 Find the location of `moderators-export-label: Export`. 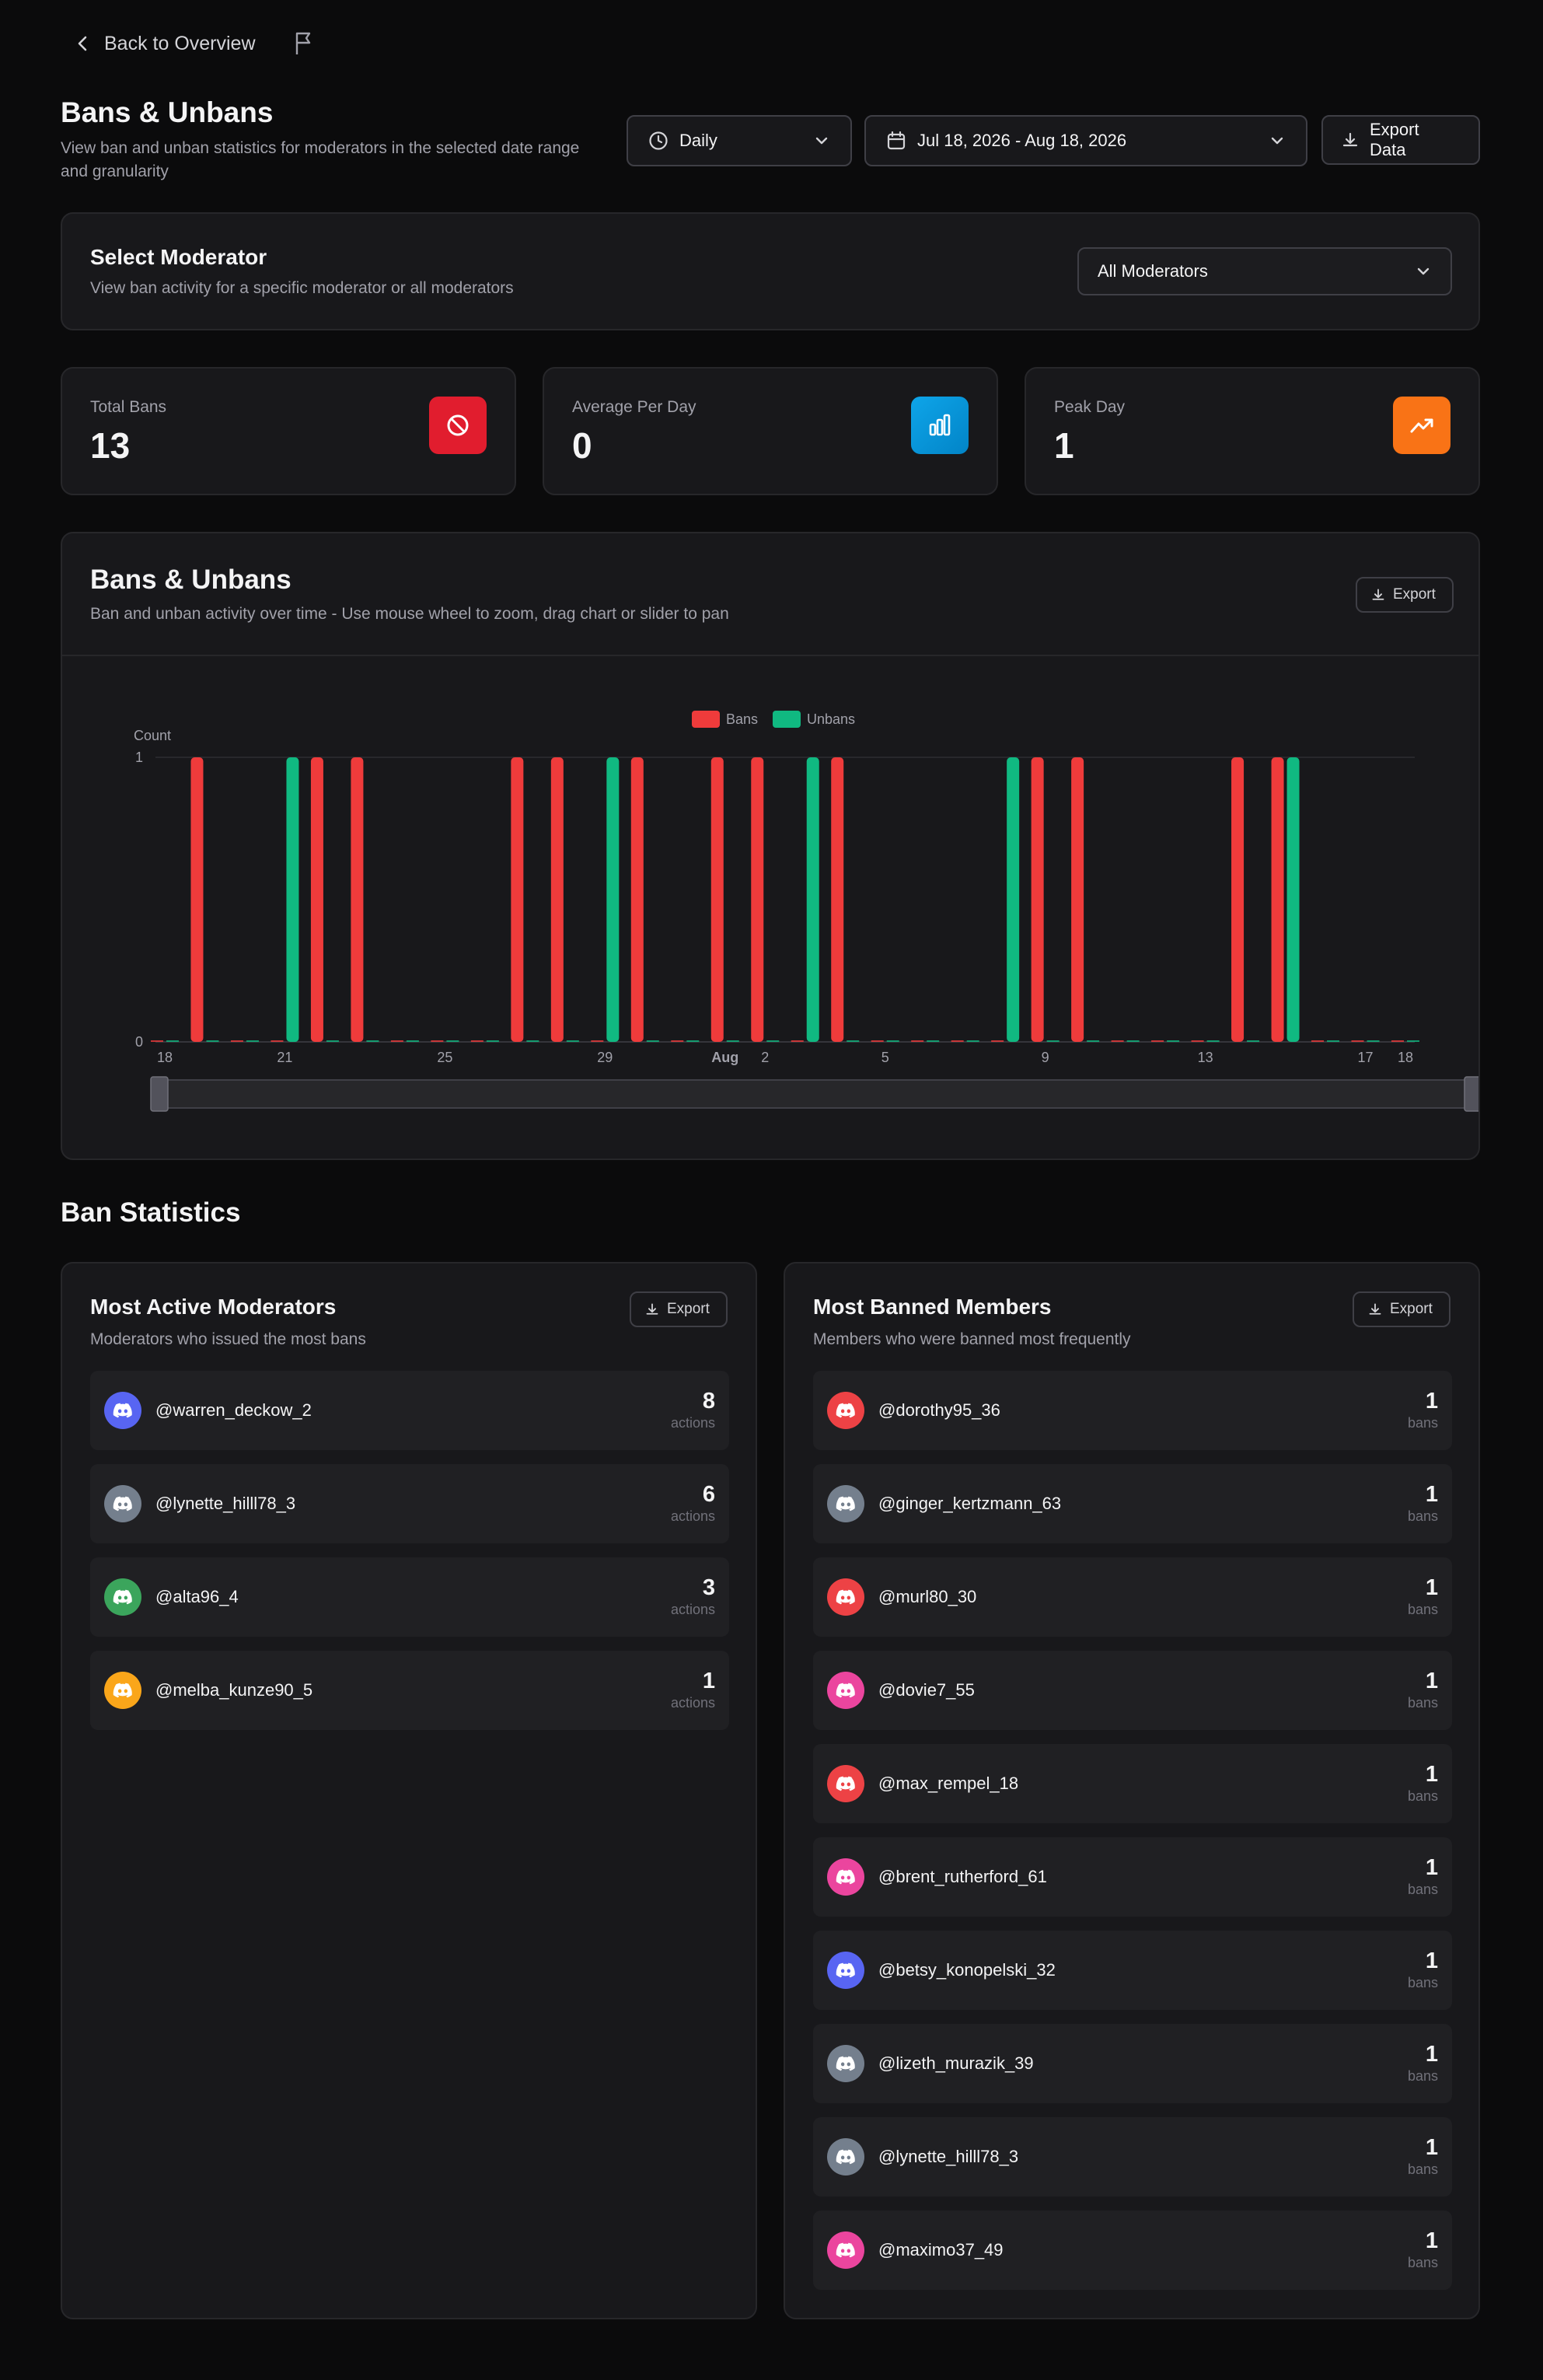

moderators-export-label: Export is located at coordinates (688, 1309).